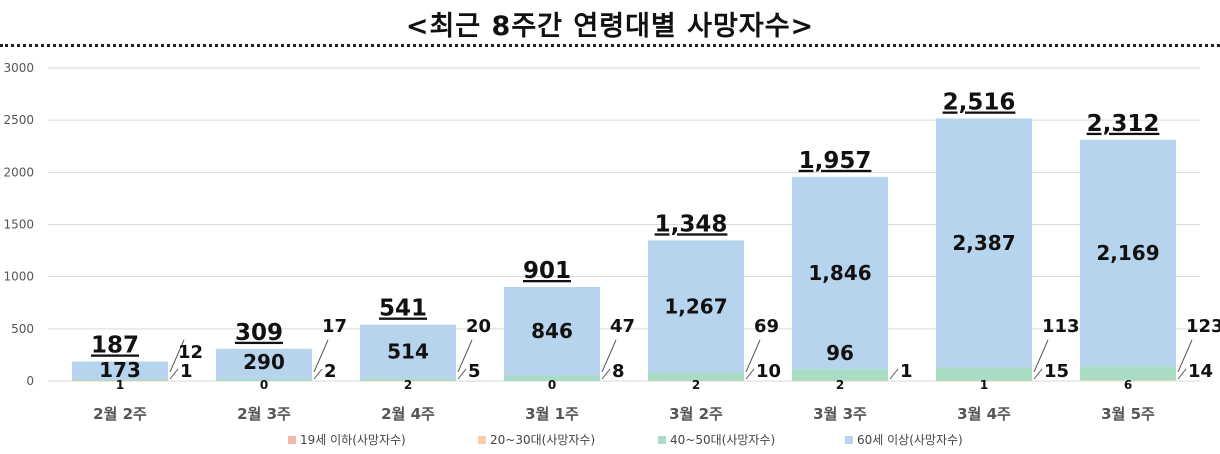  What do you see at coordinates (18, 172) in the screenshot?
I see `y-tick-label: 2000` at bounding box center [18, 172].